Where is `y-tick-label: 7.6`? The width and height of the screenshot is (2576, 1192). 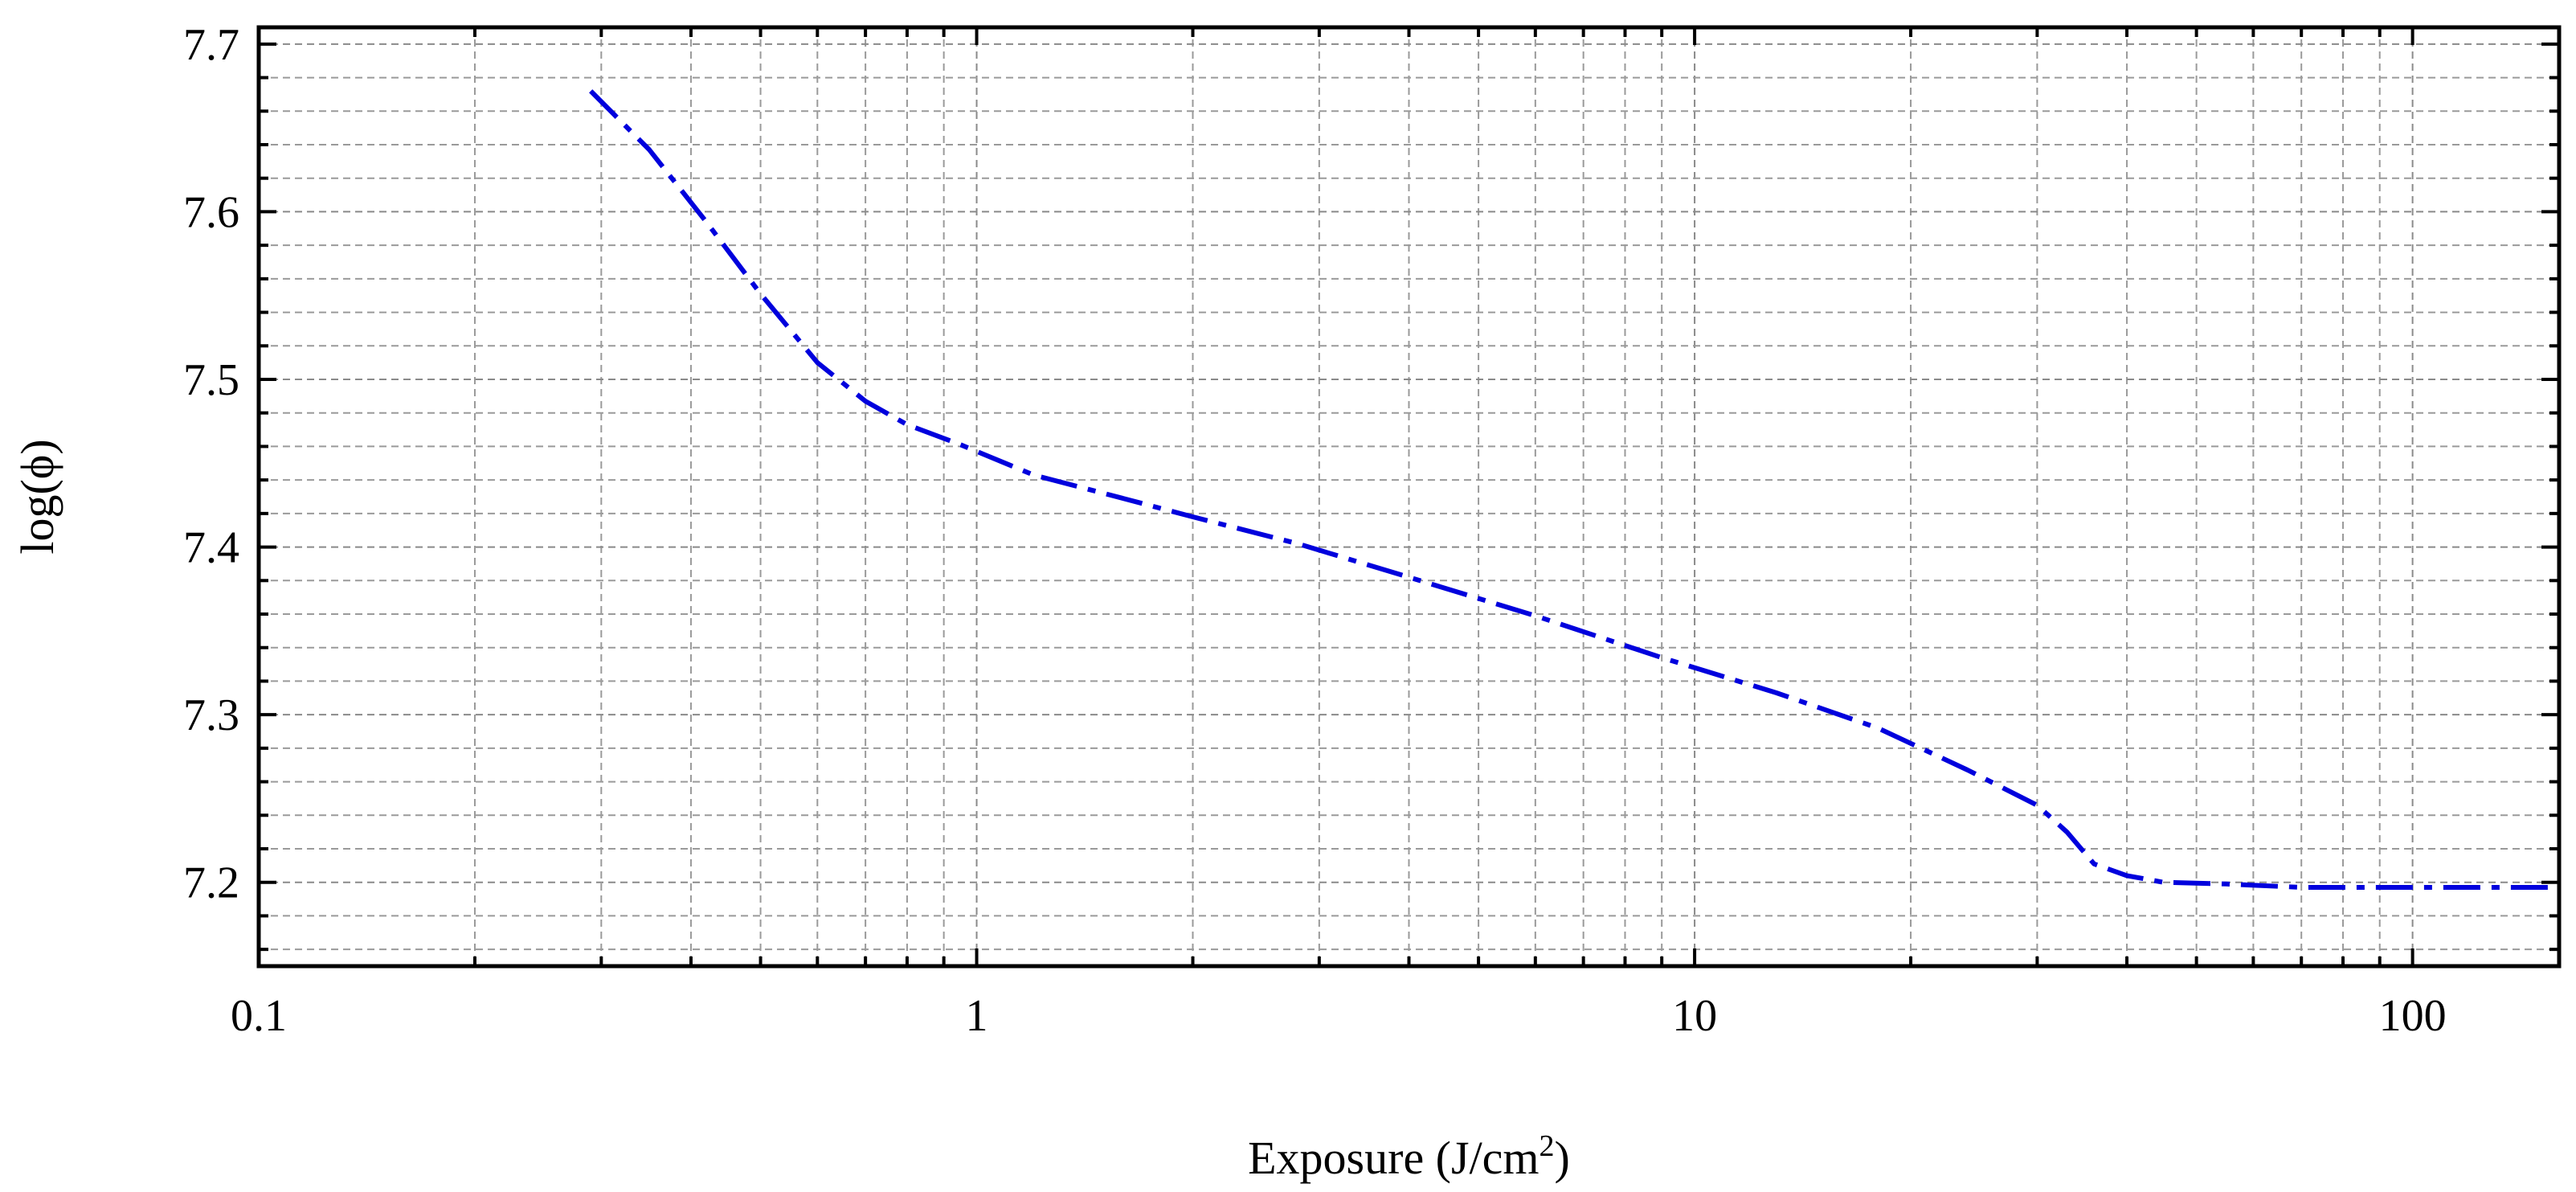
y-tick-label: 7.6 is located at coordinates (211, 212).